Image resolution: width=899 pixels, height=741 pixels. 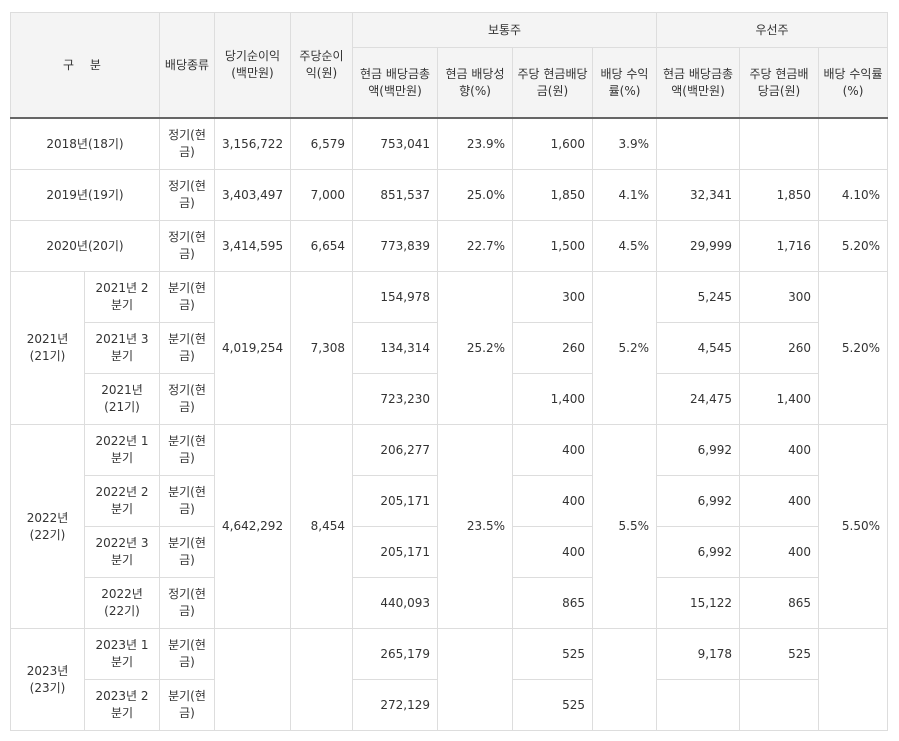 What do you see at coordinates (779, 195) in the screenshot?
I see `pref-dps: 1,850` at bounding box center [779, 195].